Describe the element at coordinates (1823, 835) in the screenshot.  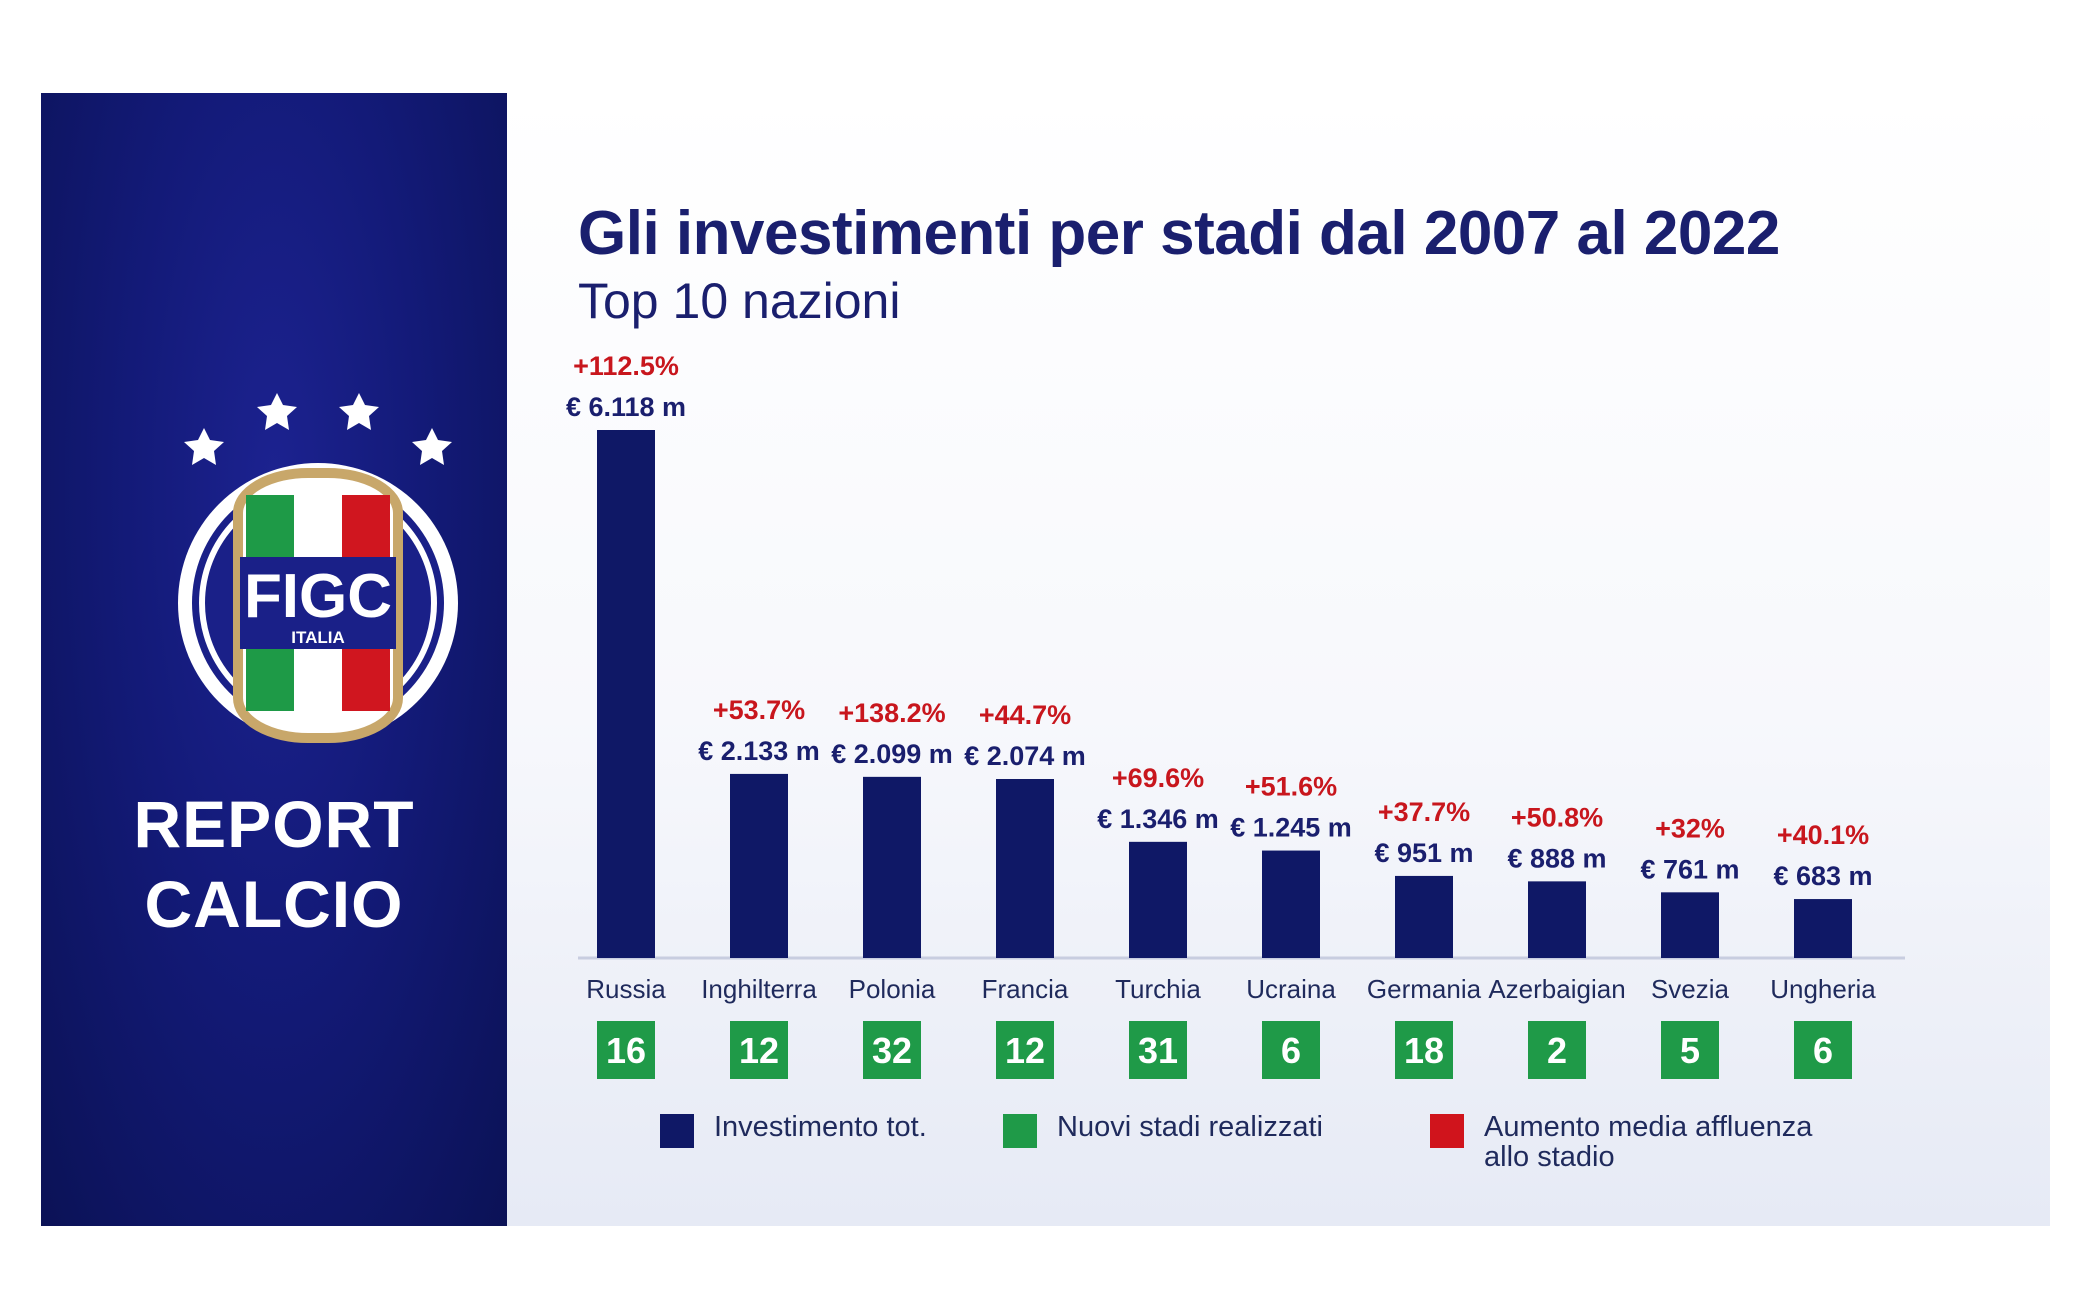
I see `attendance-label: +40.1%` at that location.